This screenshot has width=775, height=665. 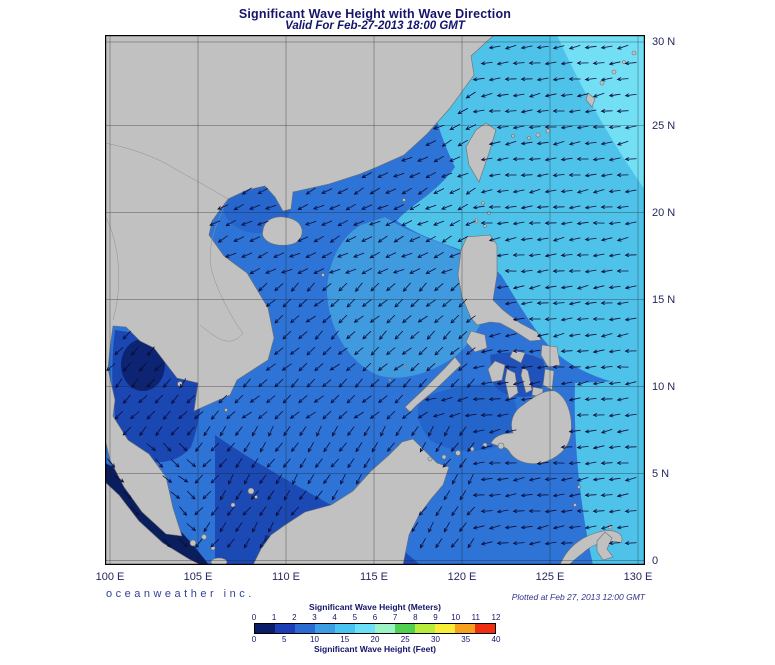 I want to click on legend-tick-label: 2, so click(x=294, y=617).